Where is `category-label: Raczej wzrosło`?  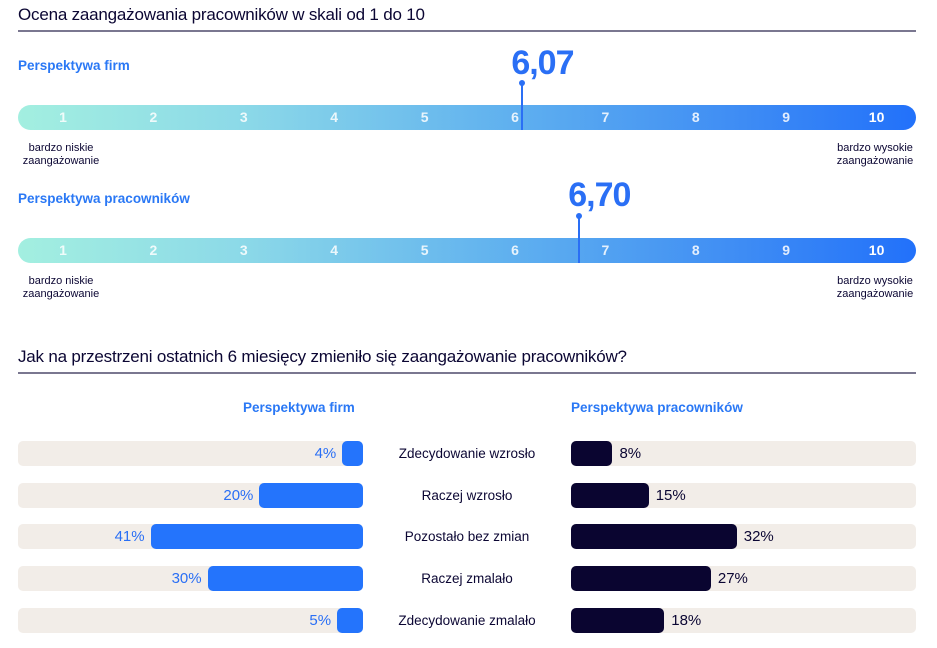 category-label: Raczej wzrosło is located at coordinates (467, 495).